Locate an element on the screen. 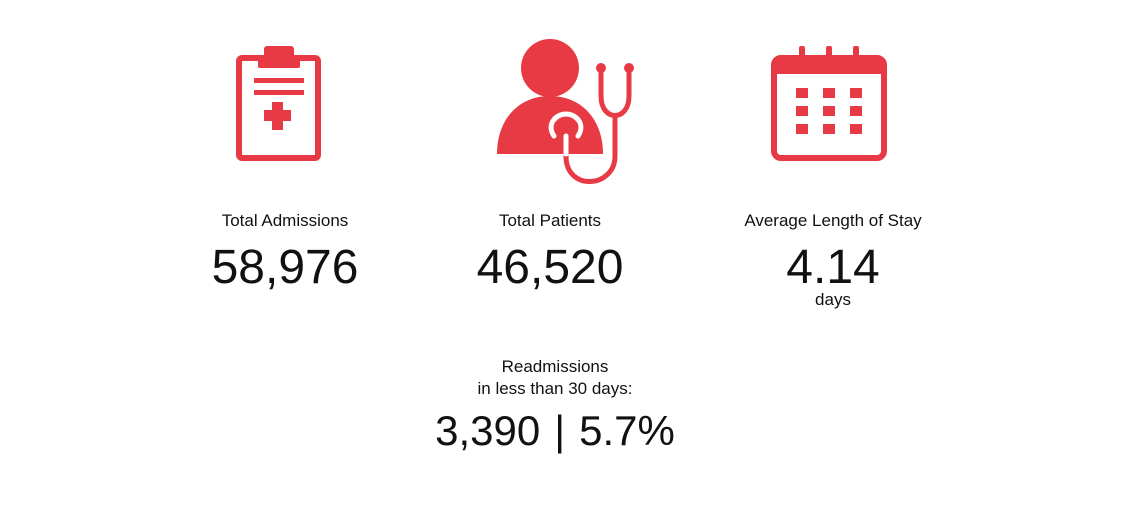 The height and width of the screenshot is (520, 1140). stay-value: 4.14 is located at coordinates (833, 267).